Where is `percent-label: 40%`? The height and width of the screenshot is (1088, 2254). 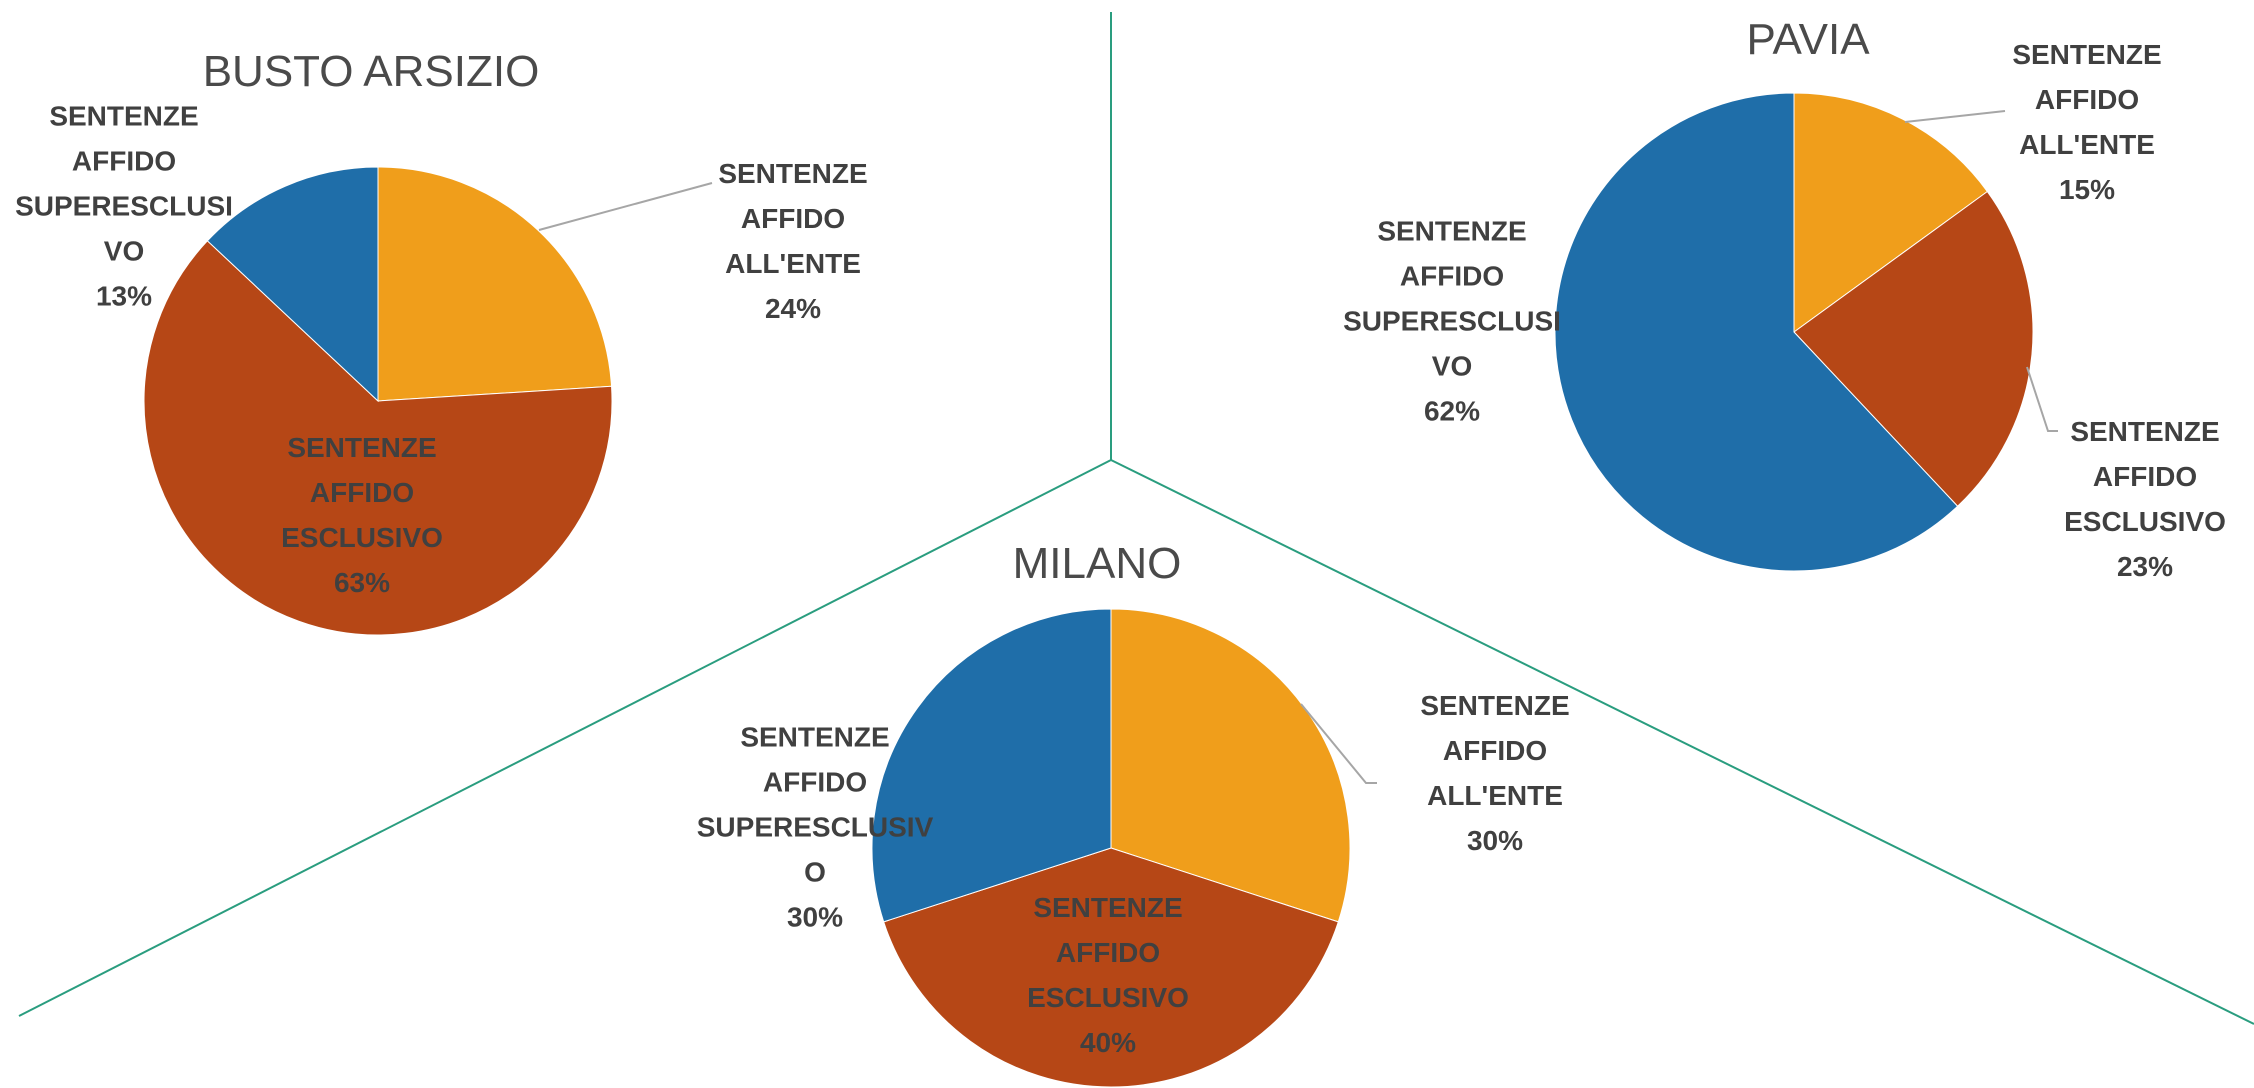
percent-label: 40% is located at coordinates (1108, 1042).